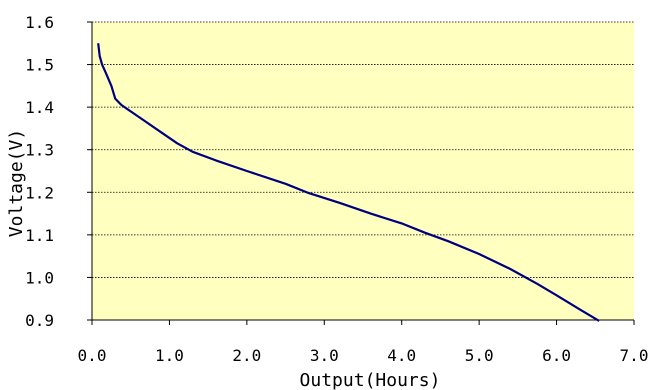 The image size is (664, 390). What do you see at coordinates (324, 355) in the screenshot?
I see `x-tick-label-3: 3.0` at bounding box center [324, 355].